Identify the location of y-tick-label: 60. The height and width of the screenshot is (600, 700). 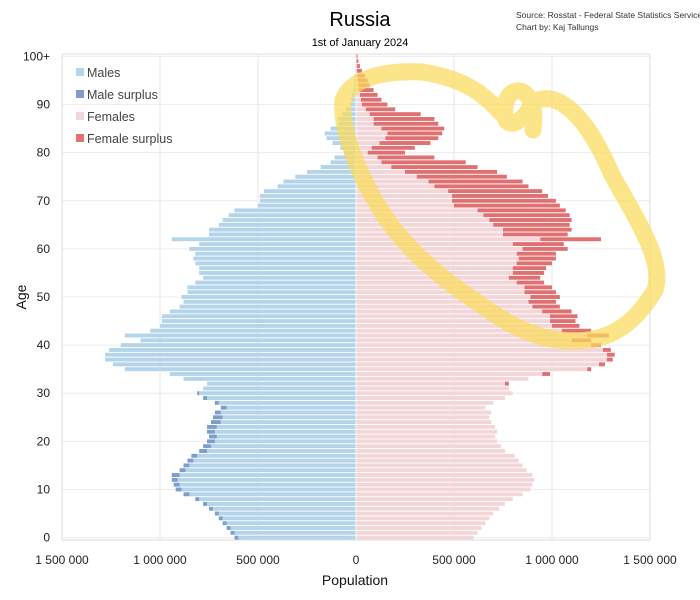
(44, 249).